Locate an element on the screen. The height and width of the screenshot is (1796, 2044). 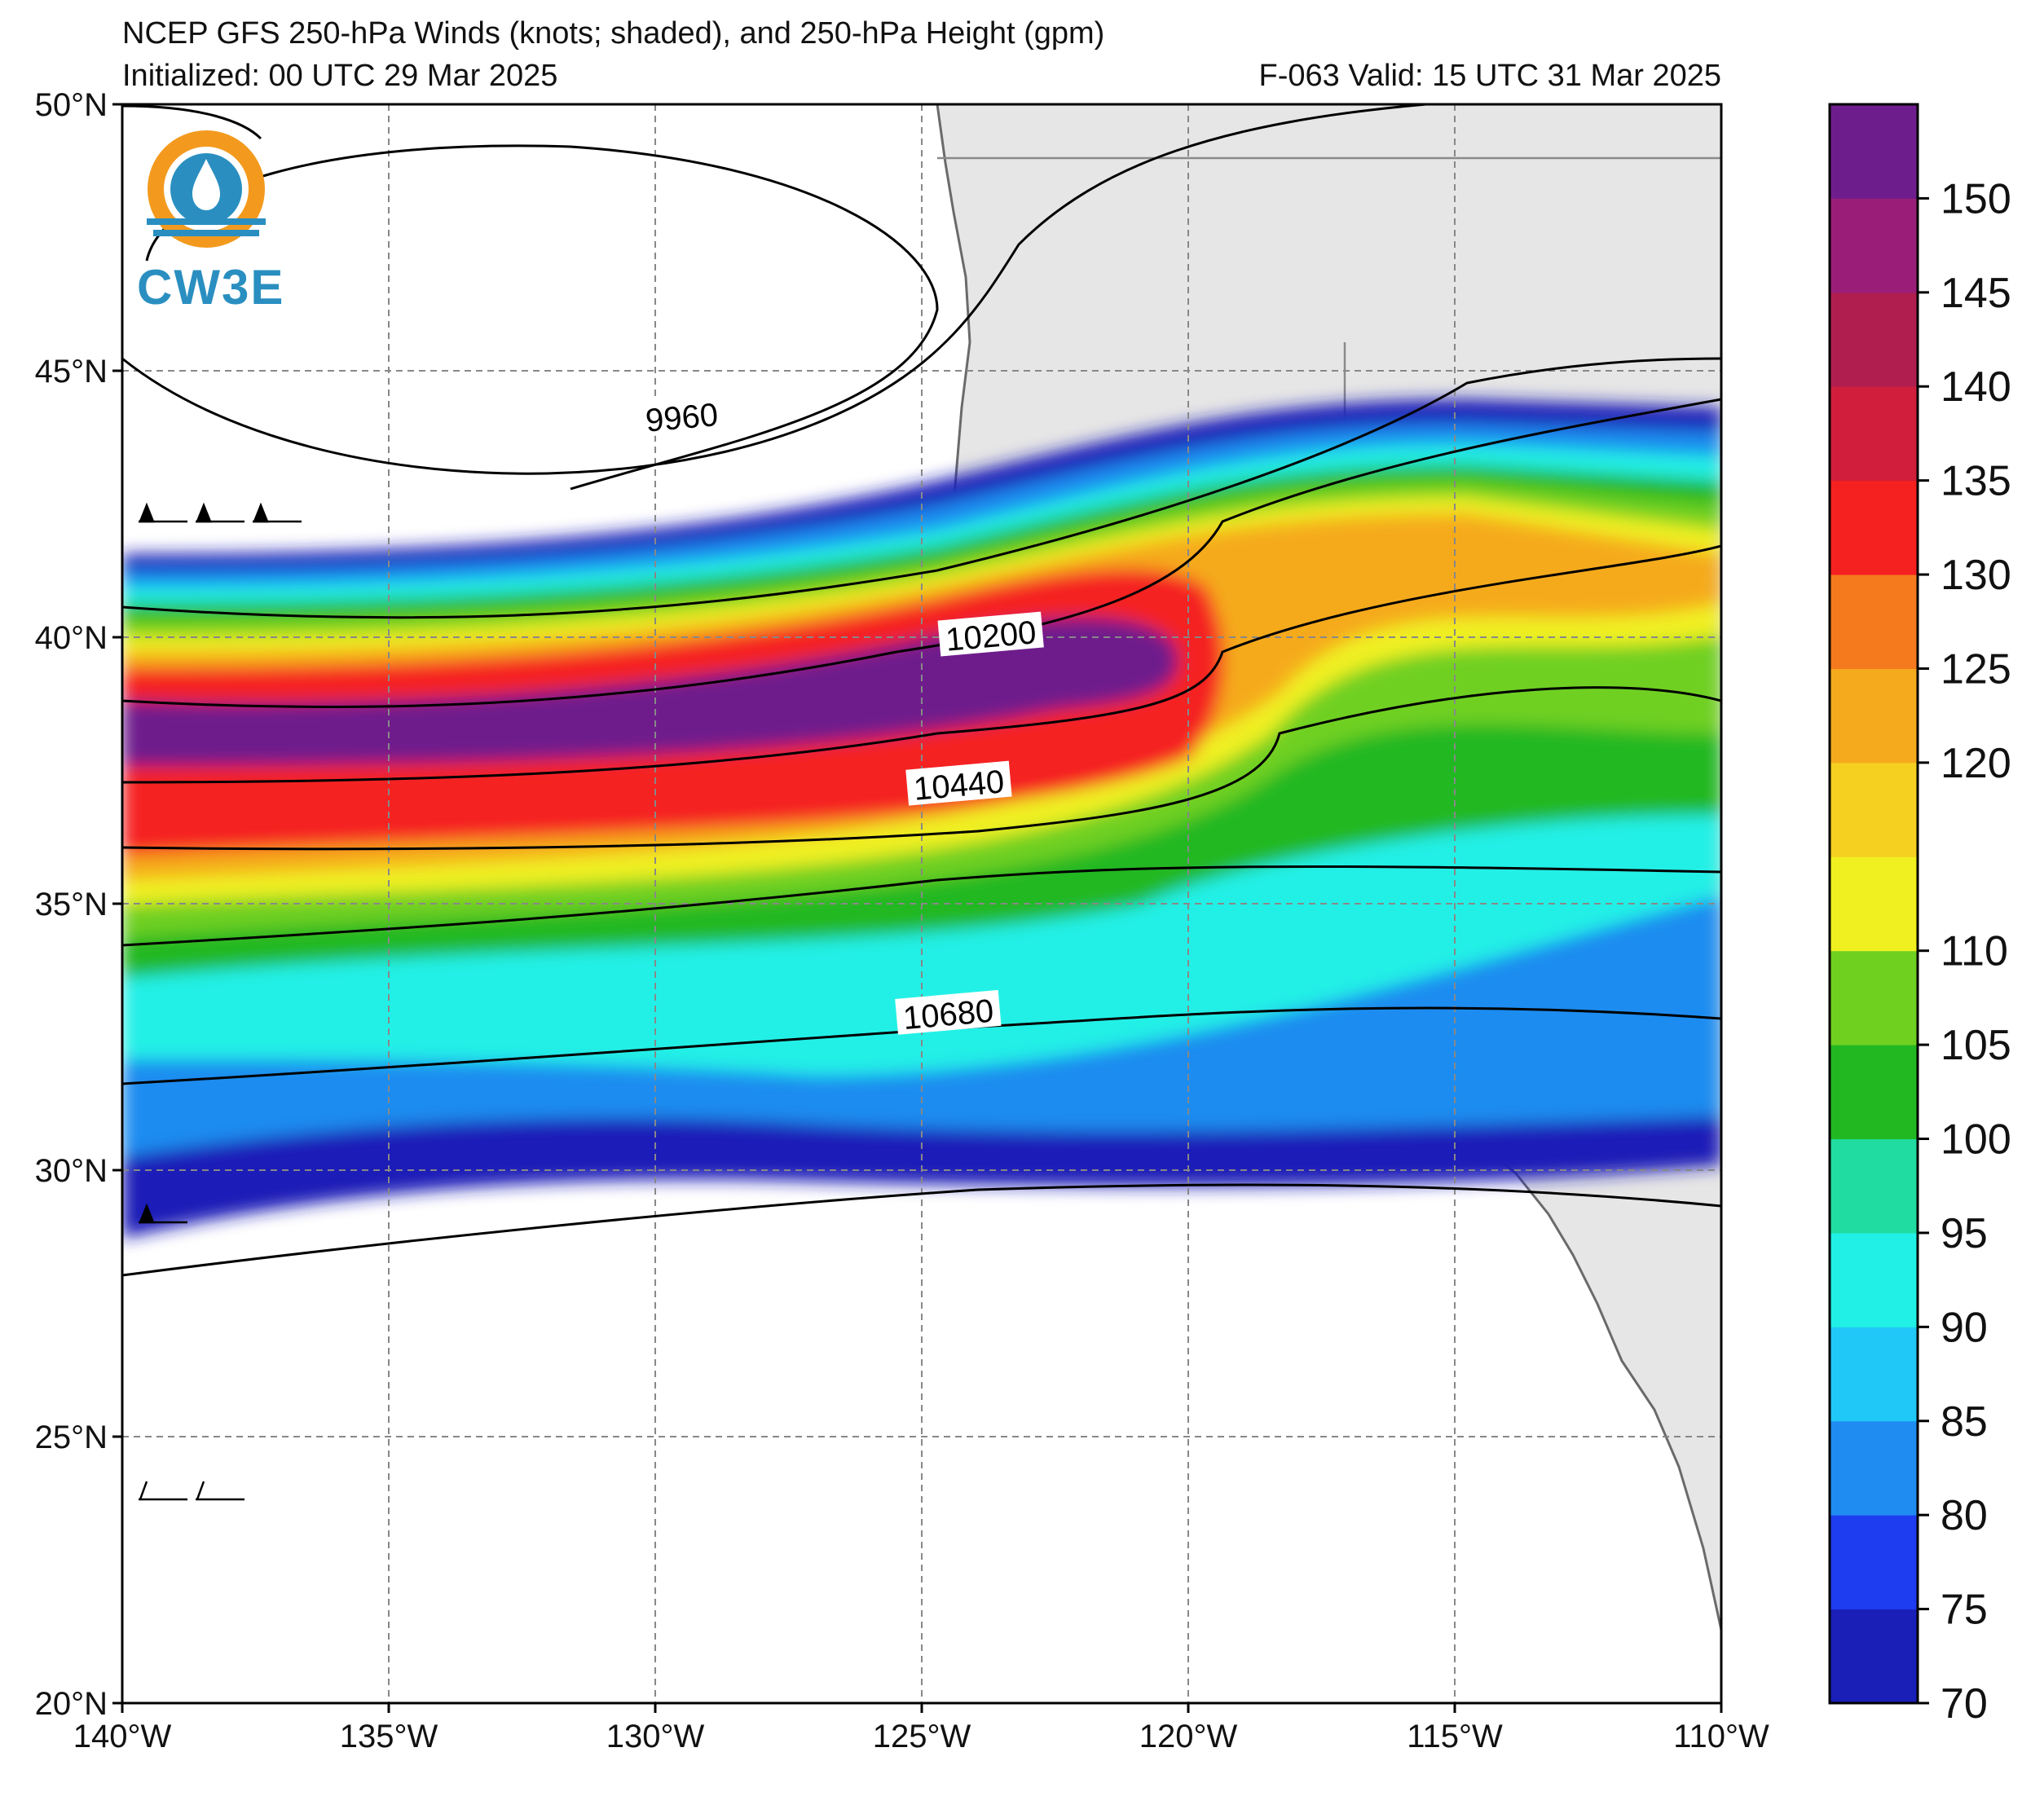
colorbar-tick-label: 135 is located at coordinates (1975, 481).